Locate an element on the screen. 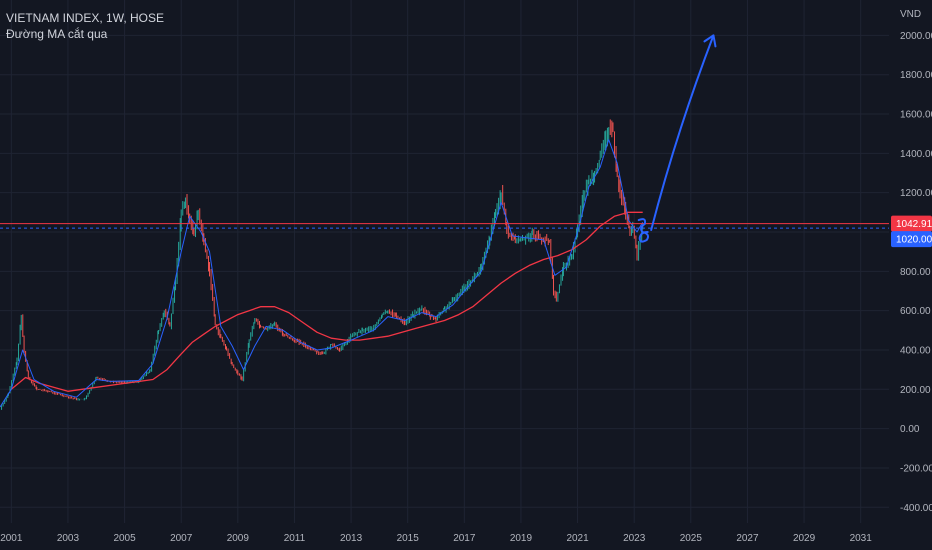 The height and width of the screenshot is (550, 932). legend-symbol: VIETNAM INDEX, 1W, HOSE is located at coordinates (85, 18).